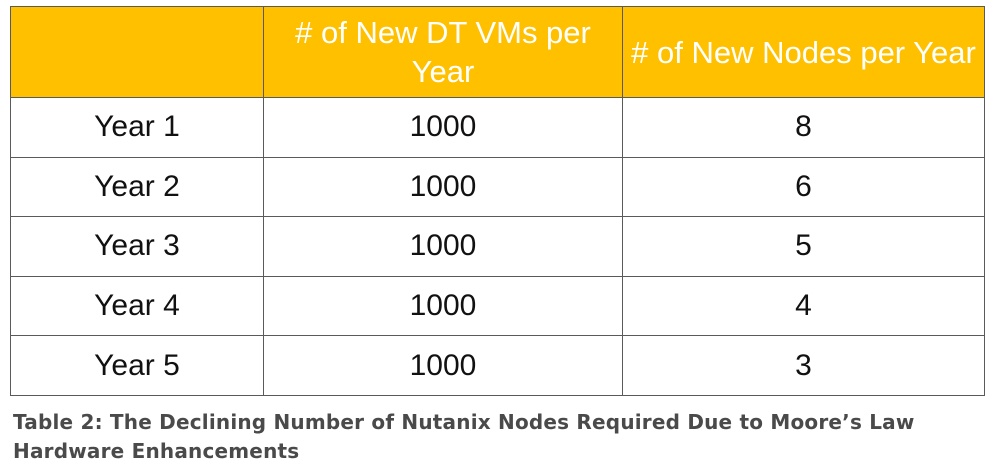 This screenshot has width=1000, height=466. What do you see at coordinates (803, 365) in the screenshot?
I see `nodes-cell: 3` at bounding box center [803, 365].